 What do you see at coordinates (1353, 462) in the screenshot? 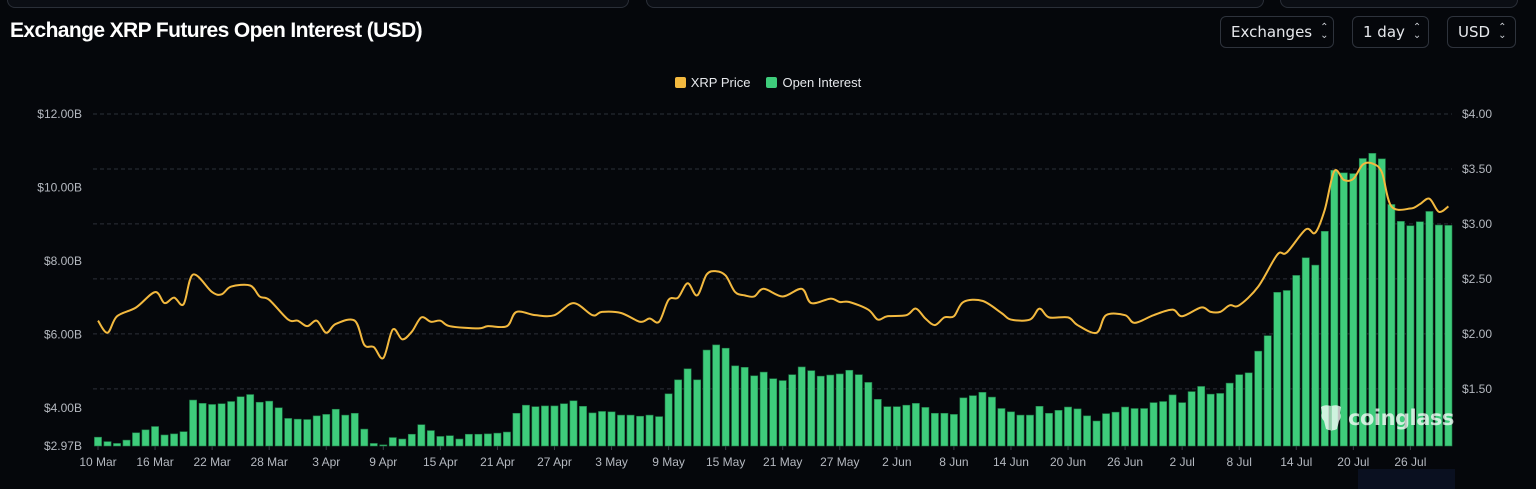
I see `x-axis-tick: 20 Jul` at bounding box center [1353, 462].